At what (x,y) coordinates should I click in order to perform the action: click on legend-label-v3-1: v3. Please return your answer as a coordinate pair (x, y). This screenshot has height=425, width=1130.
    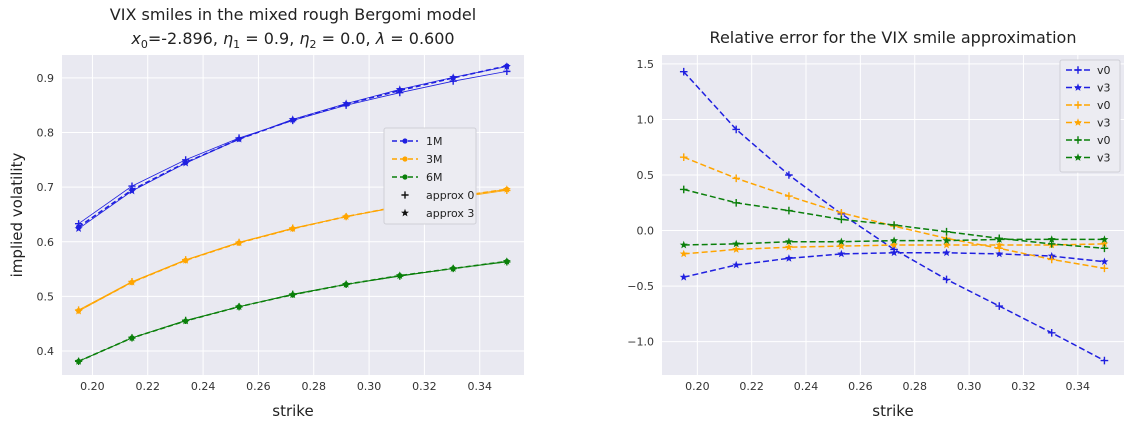
    Looking at the image, I should click on (1104, 88).